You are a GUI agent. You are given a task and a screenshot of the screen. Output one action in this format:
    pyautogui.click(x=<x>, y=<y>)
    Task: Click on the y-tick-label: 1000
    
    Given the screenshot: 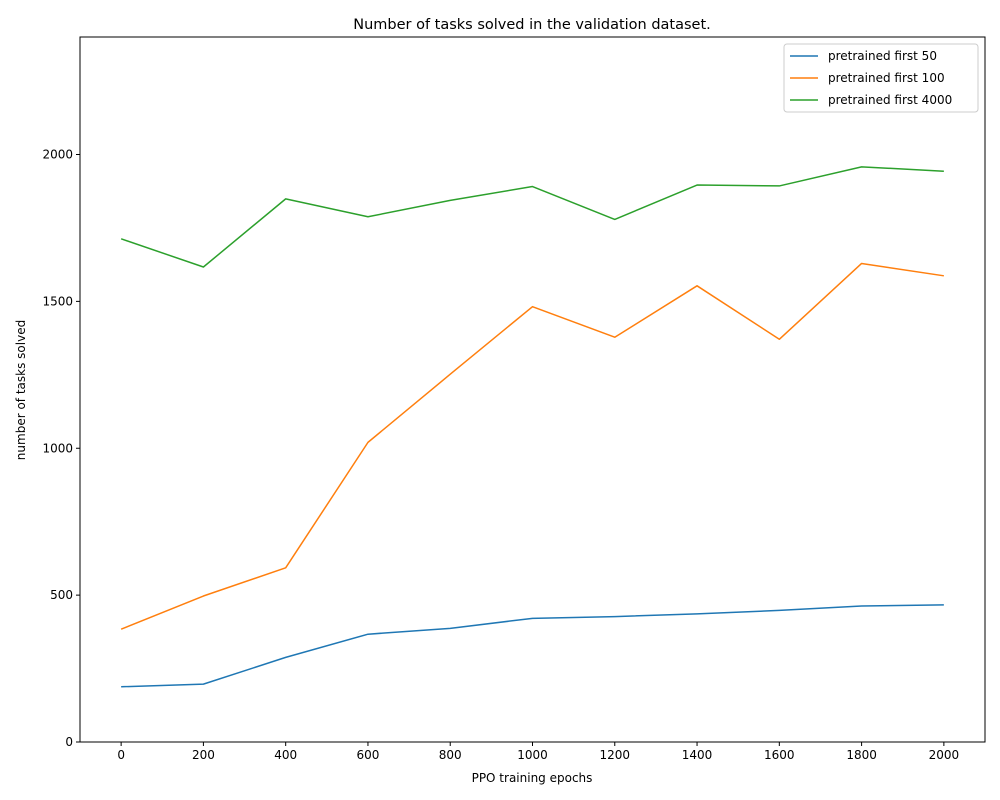 What is the action you would take?
    pyautogui.click(x=57, y=448)
    